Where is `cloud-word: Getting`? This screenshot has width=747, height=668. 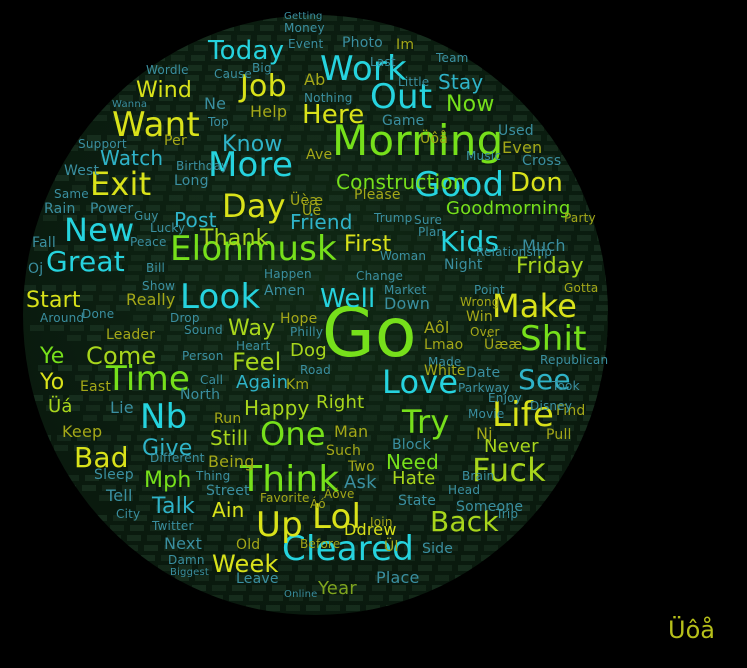
cloud-word: Getting is located at coordinates (303, 16).